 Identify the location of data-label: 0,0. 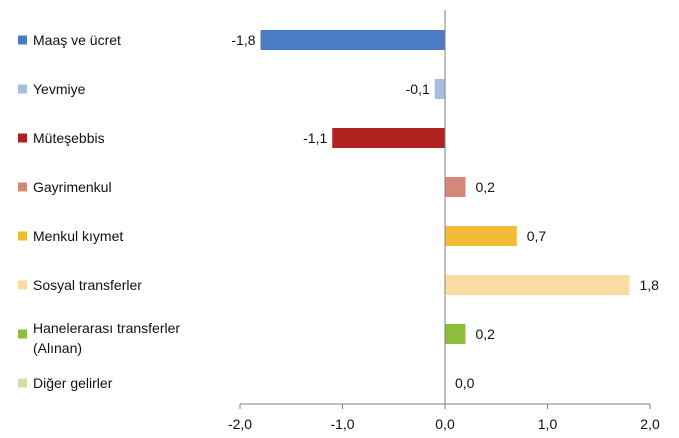
(465, 383).